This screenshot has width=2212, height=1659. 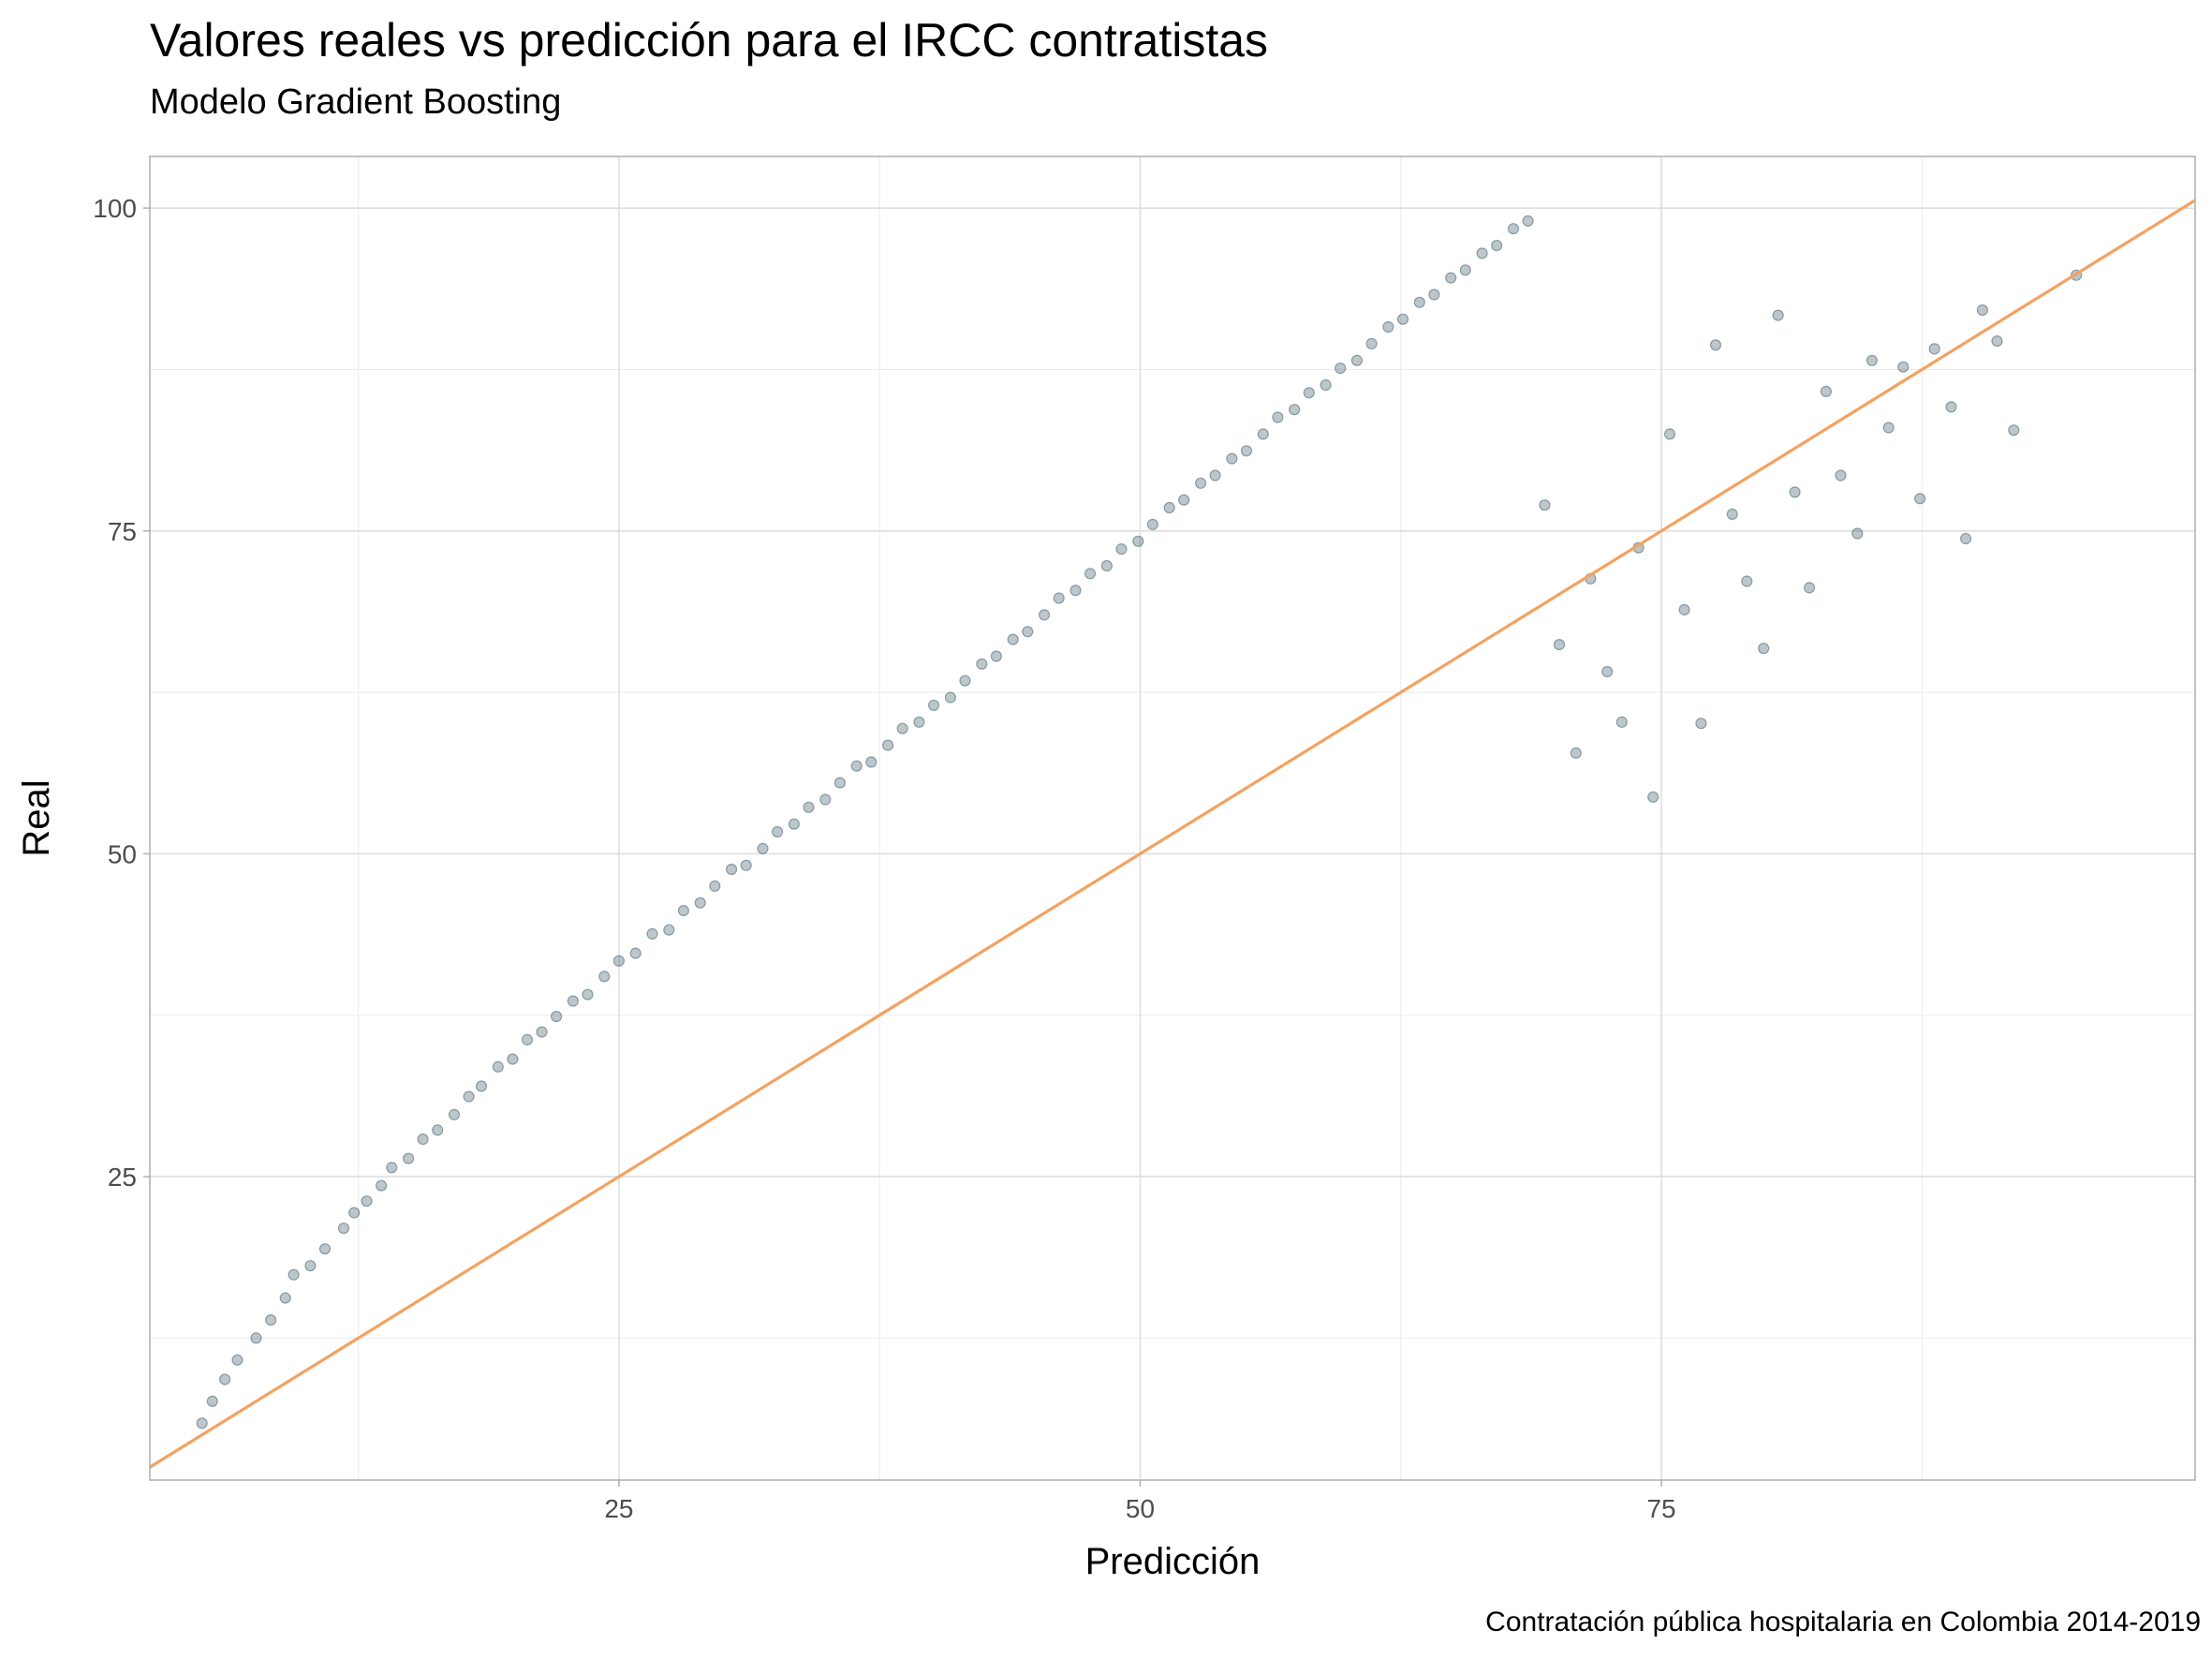 I want to click on x-tick-label: 50, so click(x=1140, y=1509).